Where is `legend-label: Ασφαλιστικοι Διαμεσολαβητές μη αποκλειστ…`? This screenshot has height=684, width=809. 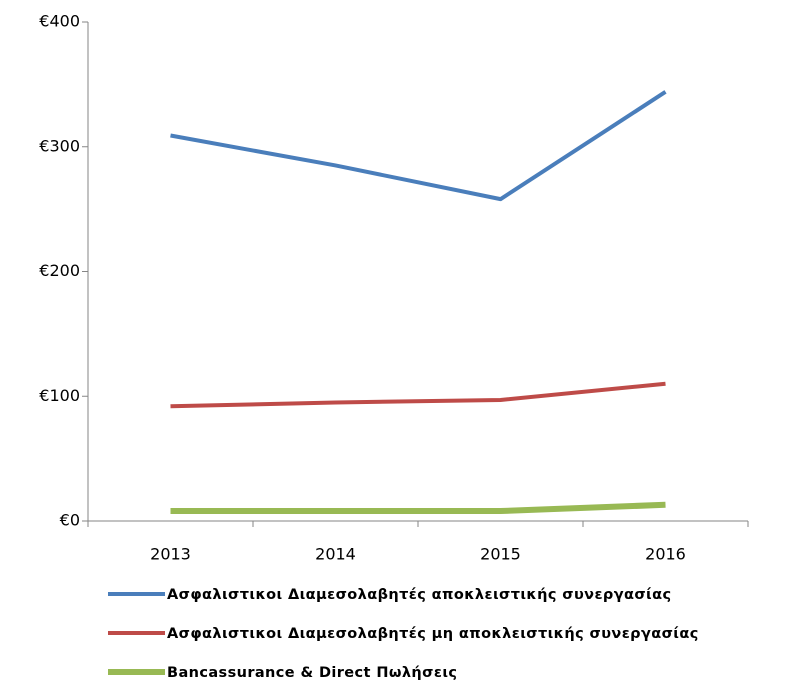
legend-label: Ασφαλιστικοι Διαμεσολαβητές μη αποκλειστ… is located at coordinates (433, 634).